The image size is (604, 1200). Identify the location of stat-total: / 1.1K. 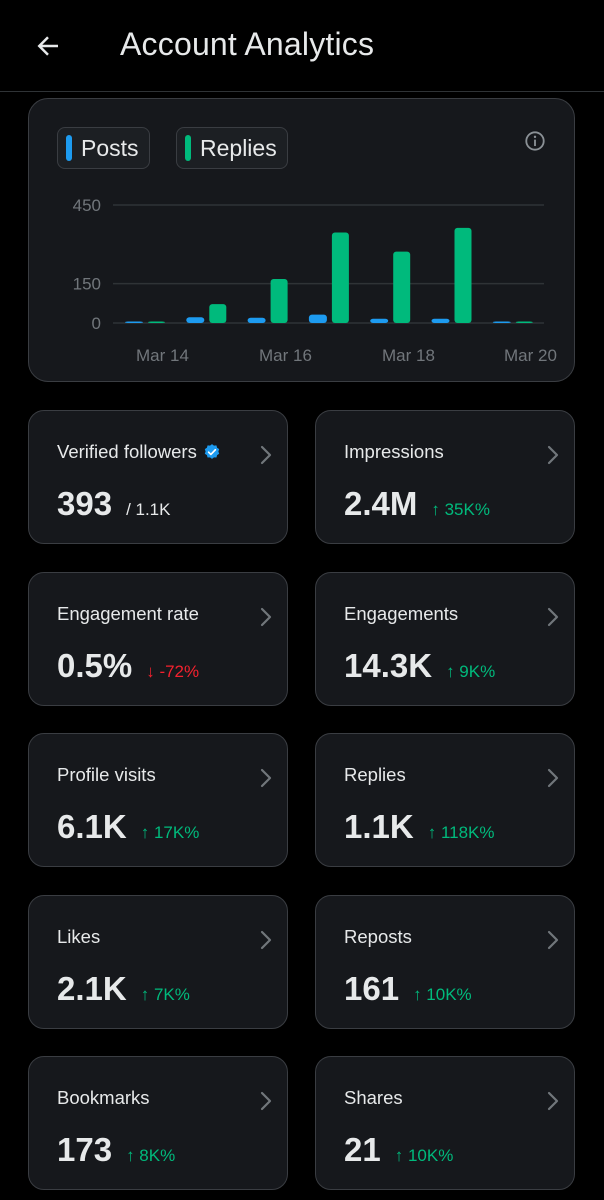
(148, 509).